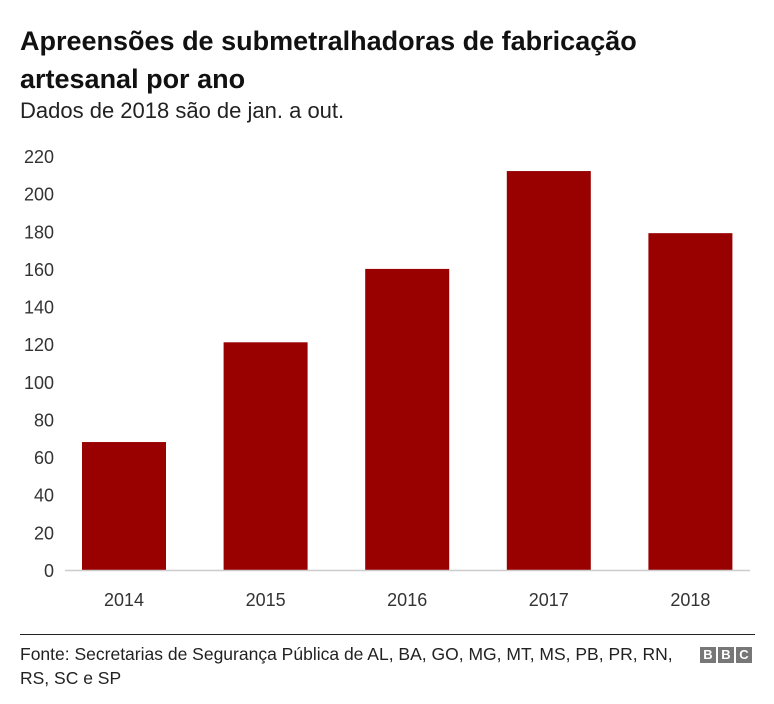 The height and width of the screenshot is (704, 774). I want to click on bbc-logo-b1: B, so click(708, 655).